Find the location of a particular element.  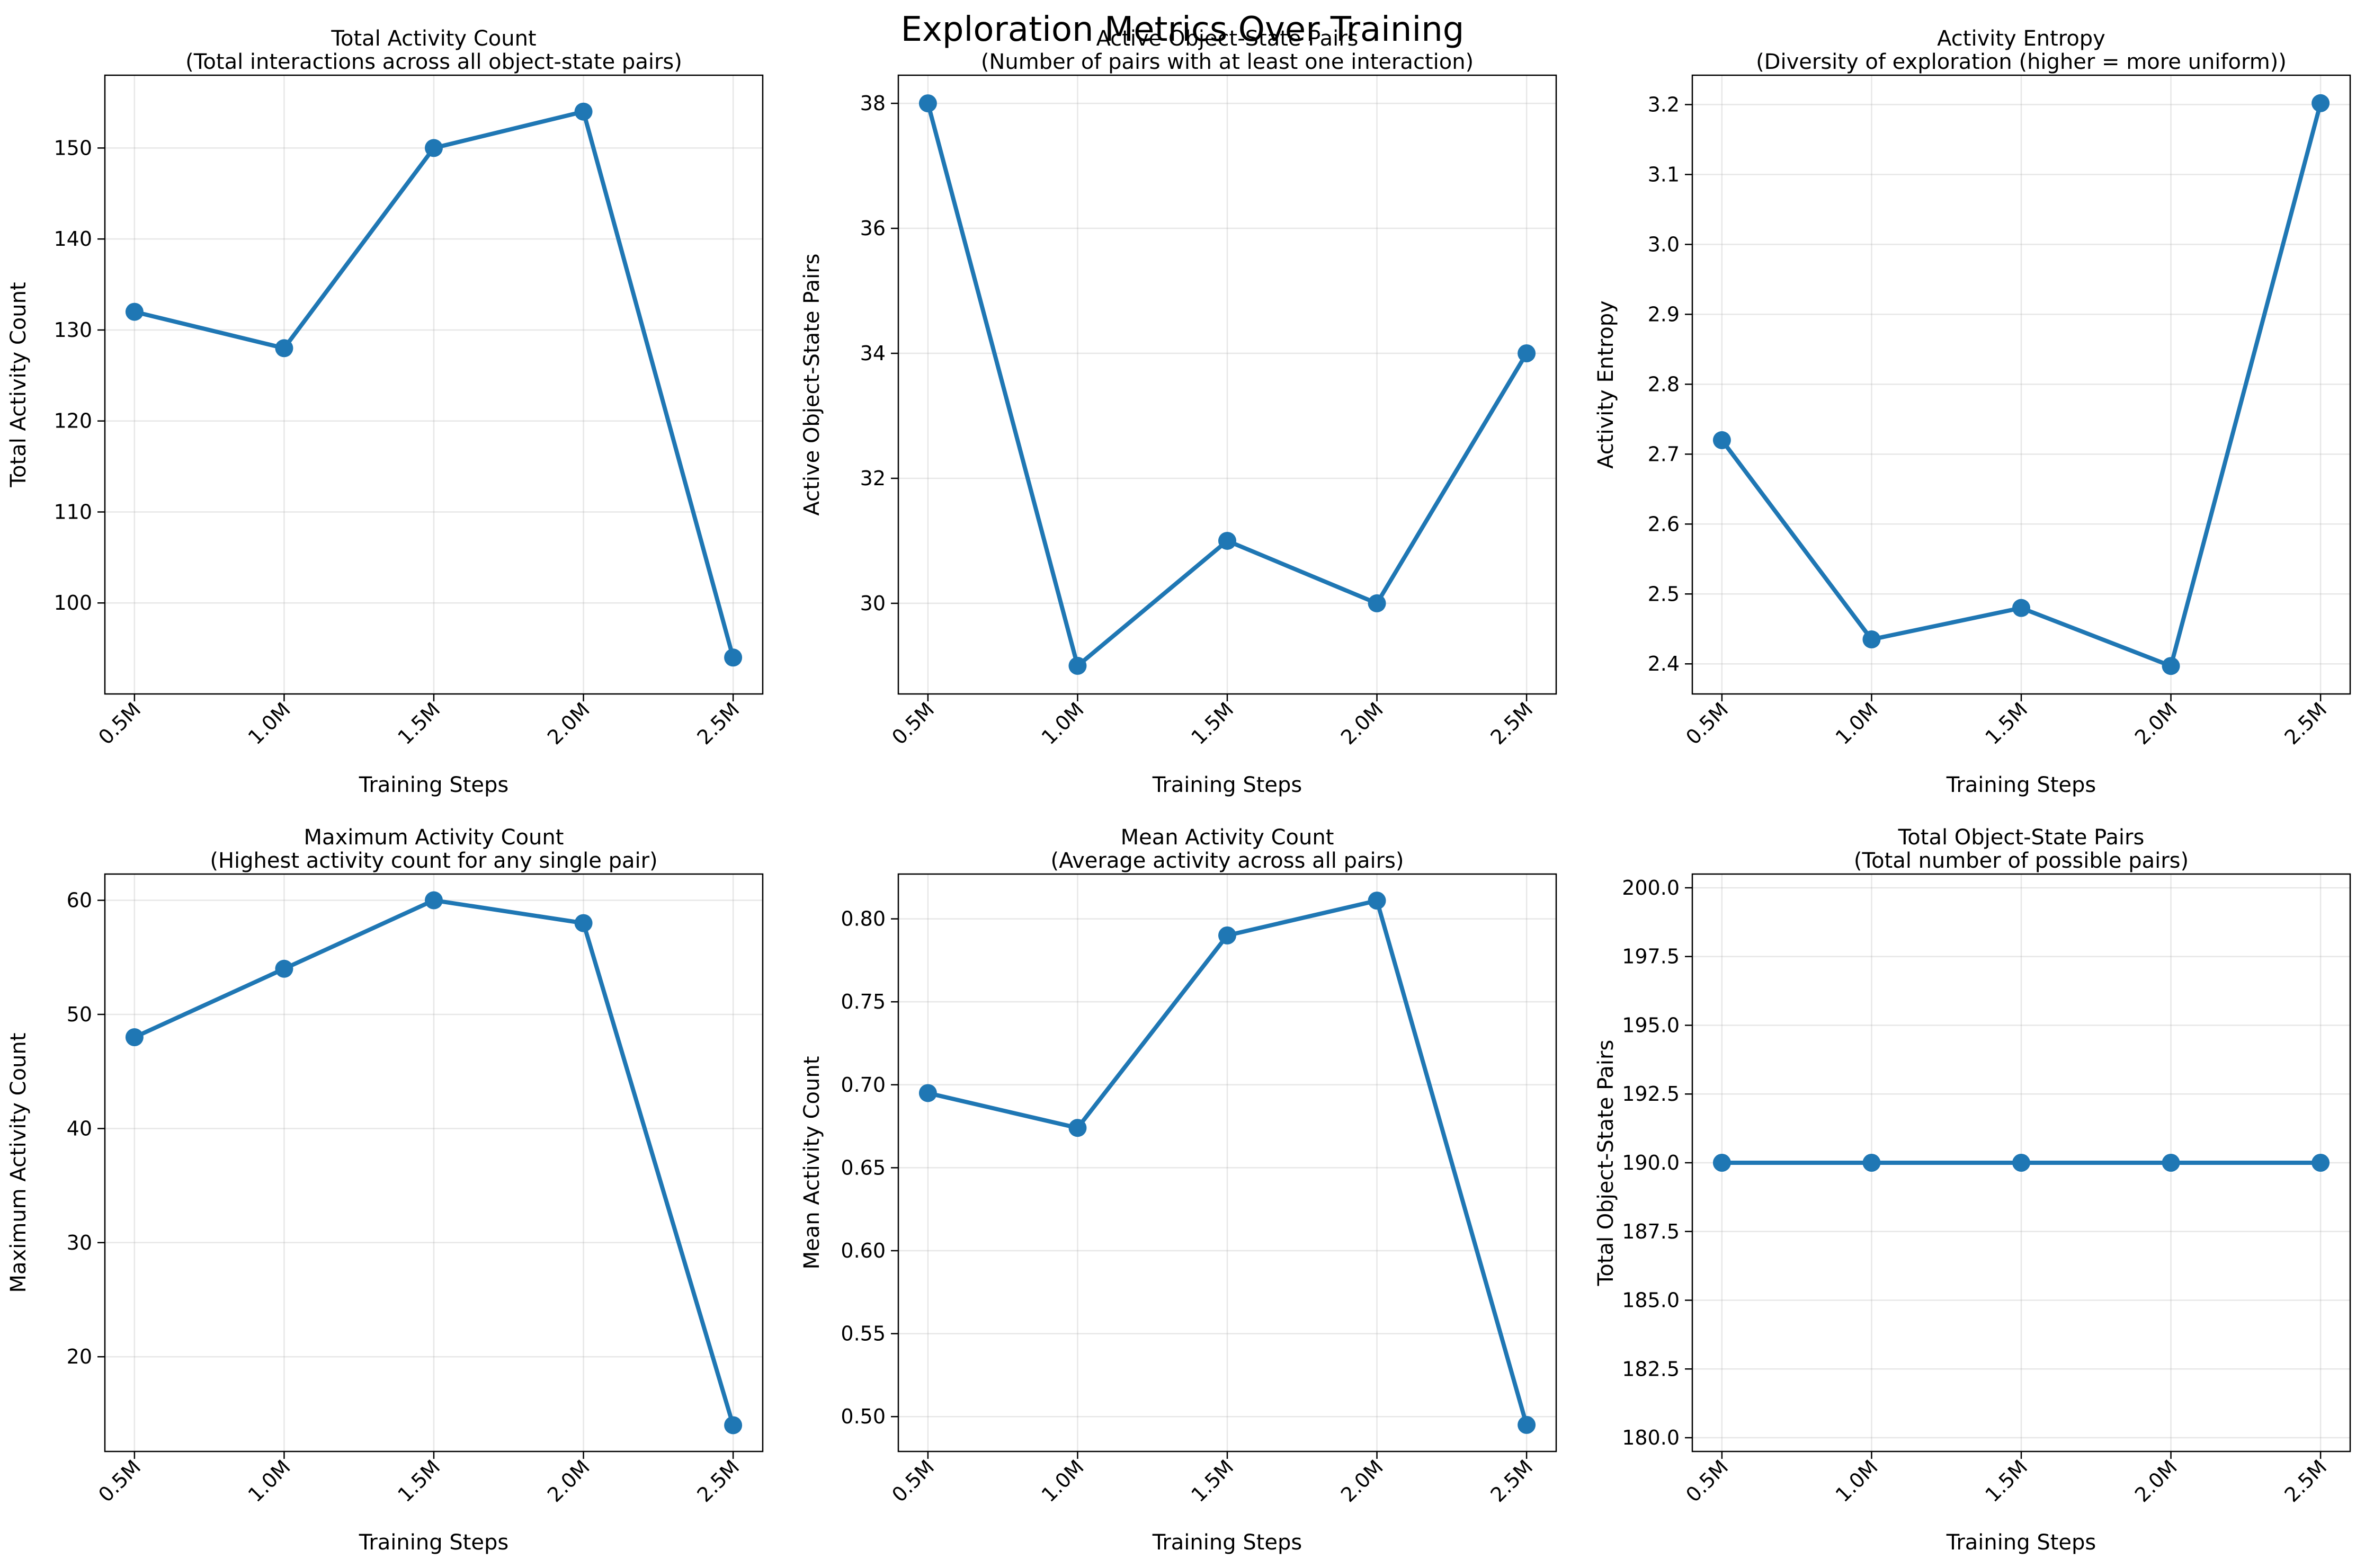

chart-title: Mean Activity Count is located at coordinates (1227, 837).